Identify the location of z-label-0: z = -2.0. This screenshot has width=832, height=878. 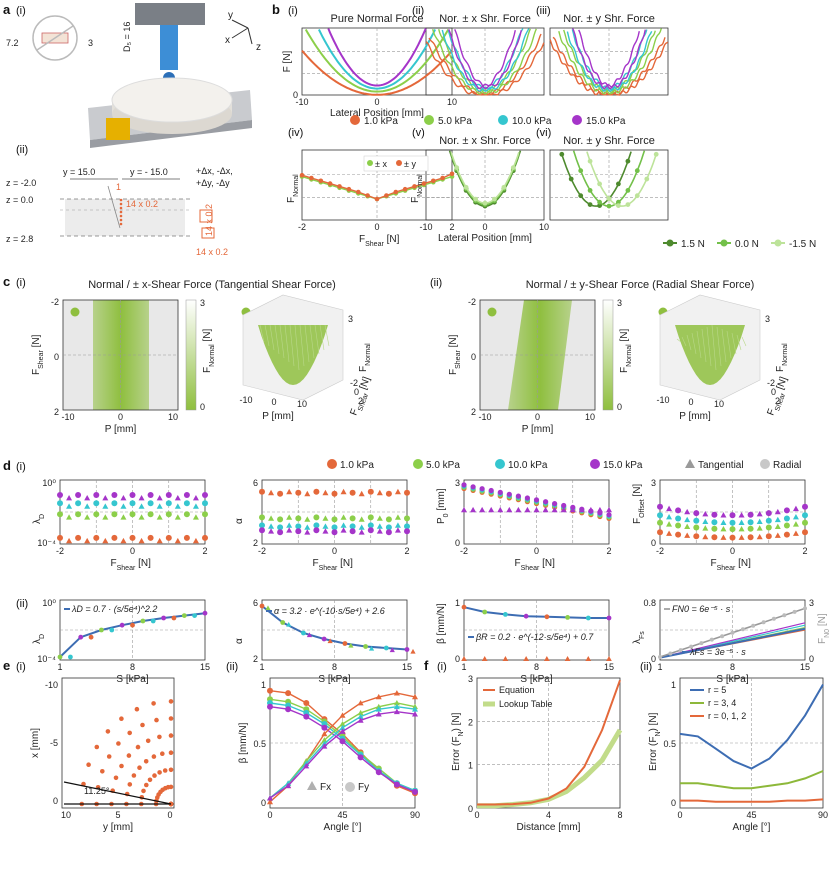
(21, 183).